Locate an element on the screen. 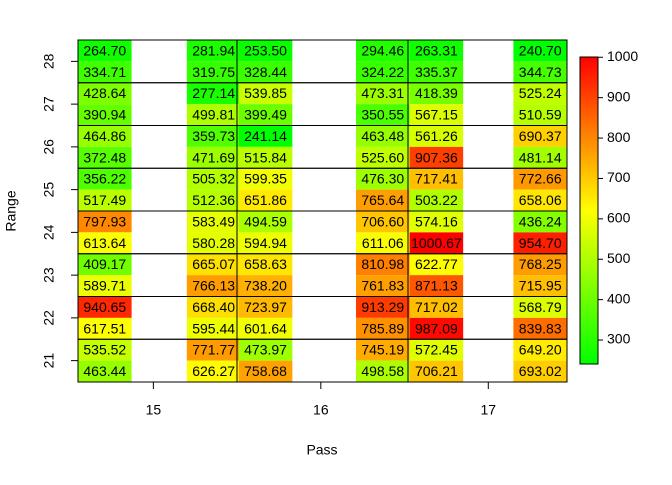  cell-label: 409.17 is located at coordinates (104, 264).